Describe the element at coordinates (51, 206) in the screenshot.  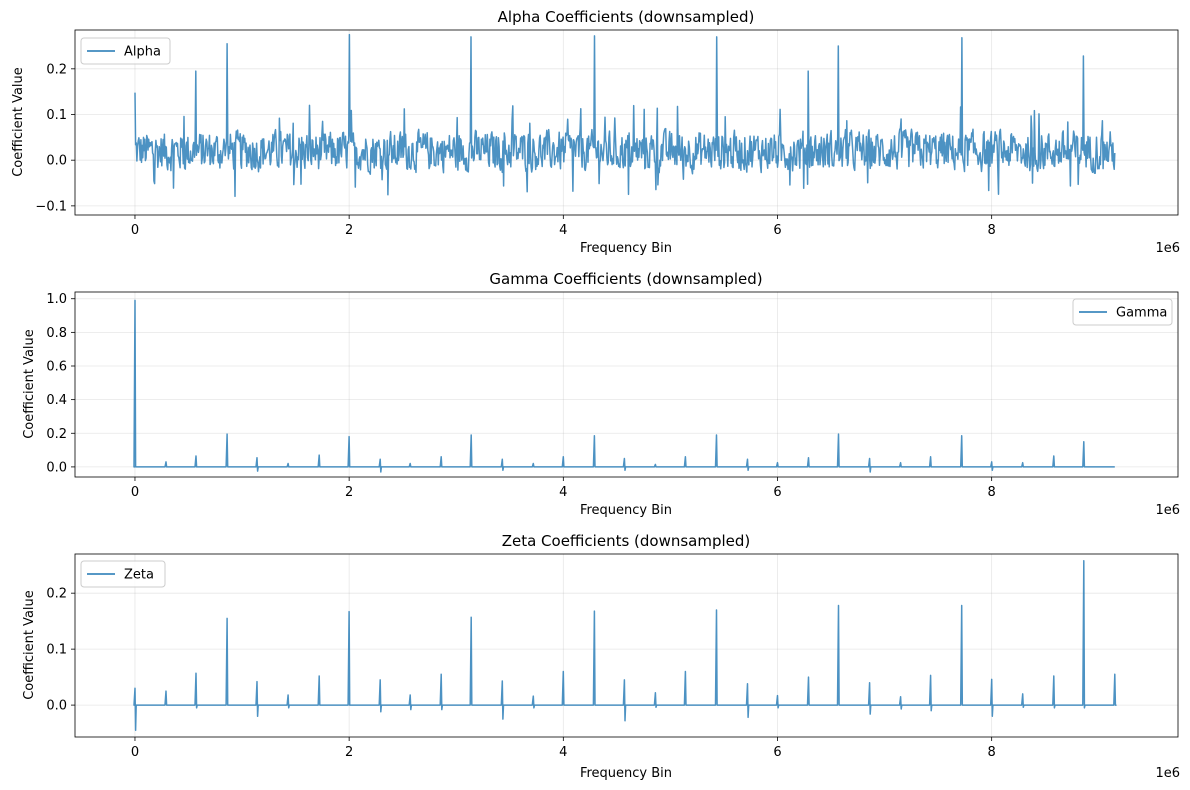
I see `alpha-y-tick-label: −0.1` at that location.